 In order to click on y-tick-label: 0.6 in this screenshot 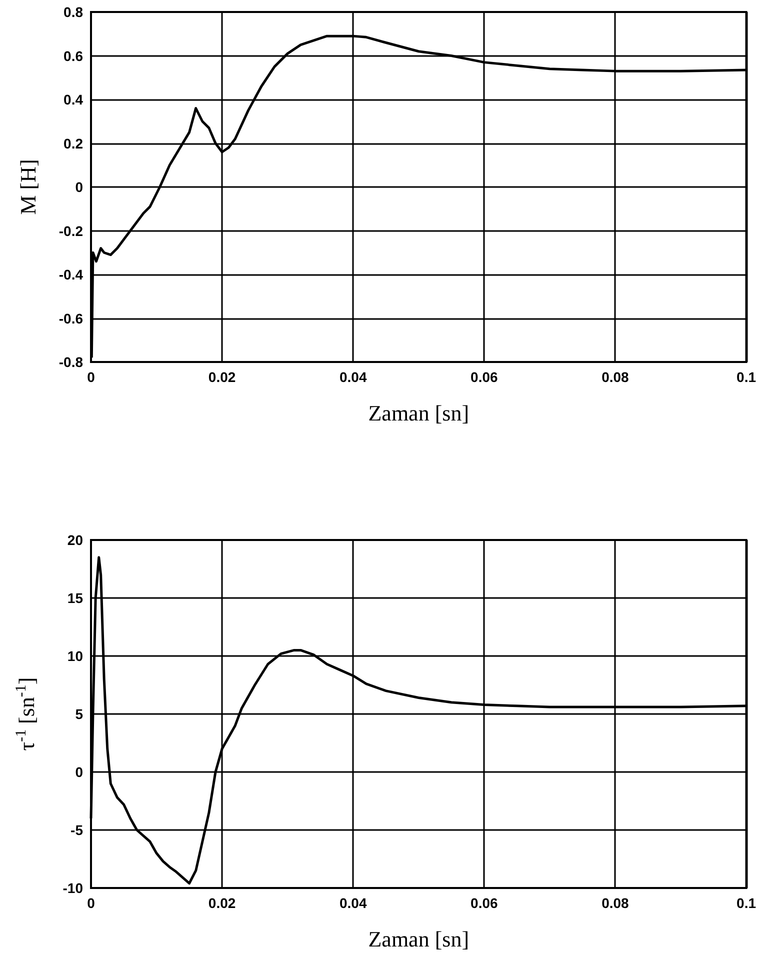, I will do `click(74, 56)`.